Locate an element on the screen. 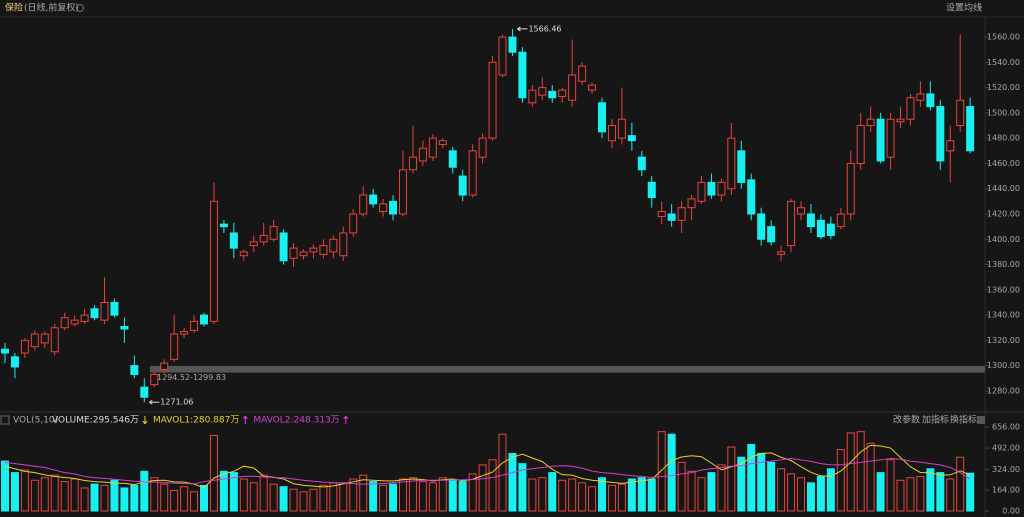 The width and height of the screenshot is (1024, 517). info-icon is located at coordinates (80, 8).